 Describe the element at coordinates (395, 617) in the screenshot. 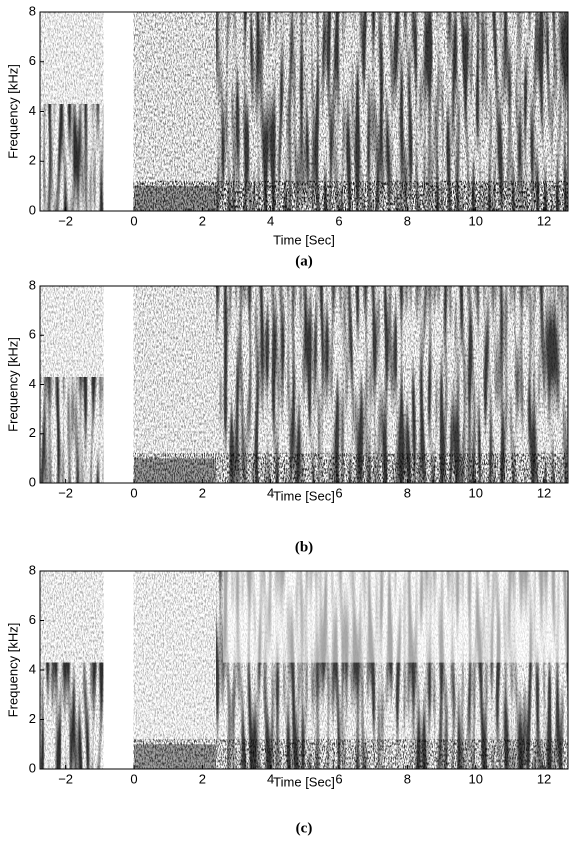

I see `white-region` at that location.